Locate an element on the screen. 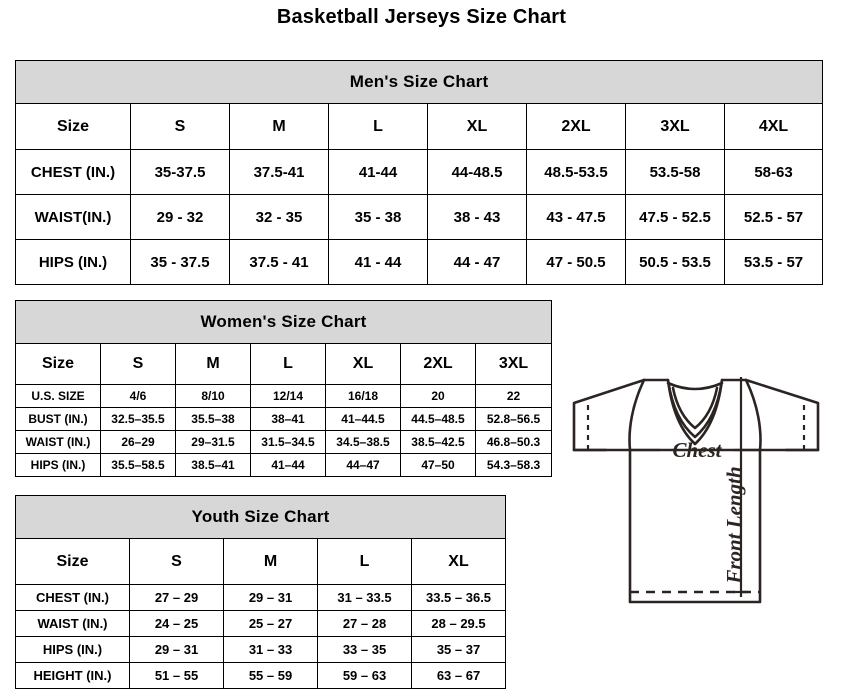 This screenshot has height=689, width=843. youth-row-label-hips: HIPS (IN.) is located at coordinates (72, 649).